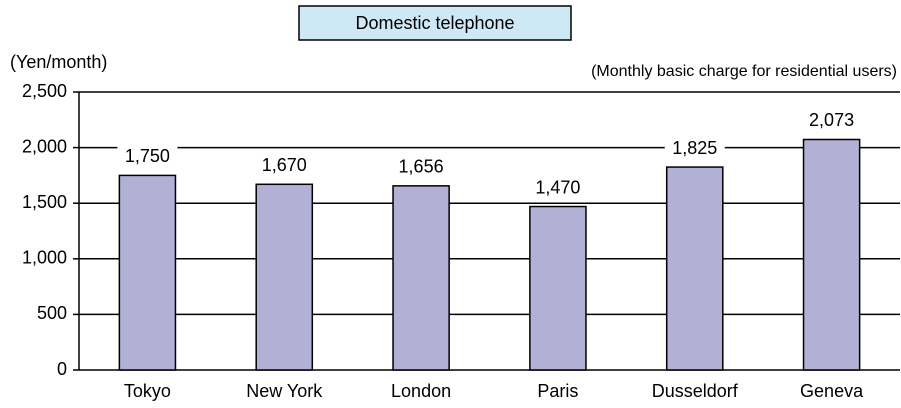 This screenshot has height=408, width=901. I want to click on y-tick-label: 500, so click(52, 313).